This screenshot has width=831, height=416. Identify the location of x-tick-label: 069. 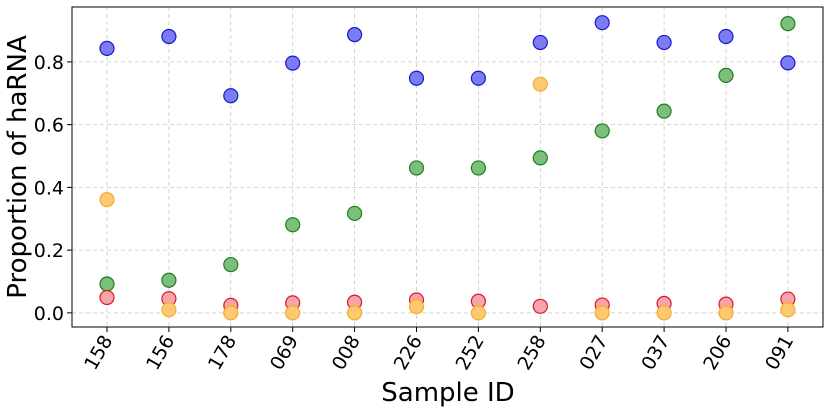
(284, 353).